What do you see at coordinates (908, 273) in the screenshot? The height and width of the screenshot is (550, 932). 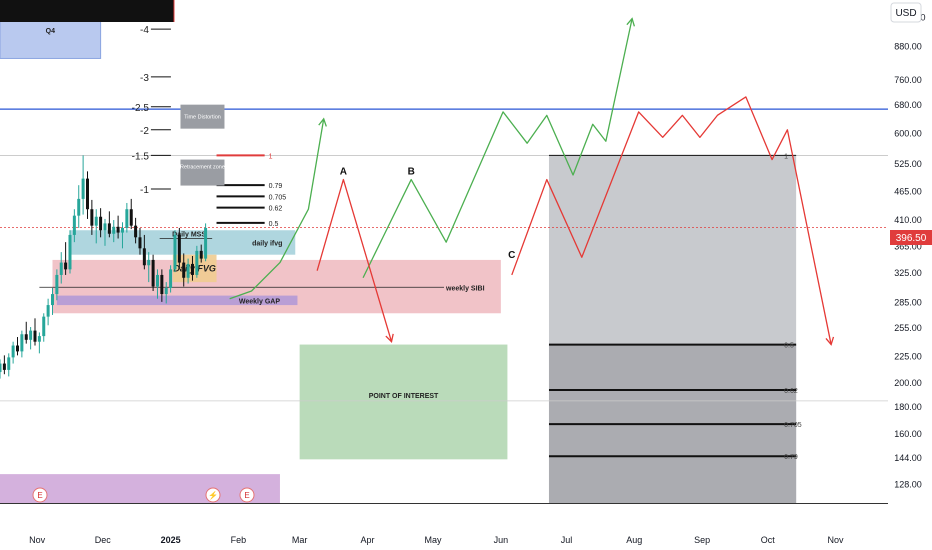 I see `price-tick-label: 325.00` at bounding box center [908, 273].